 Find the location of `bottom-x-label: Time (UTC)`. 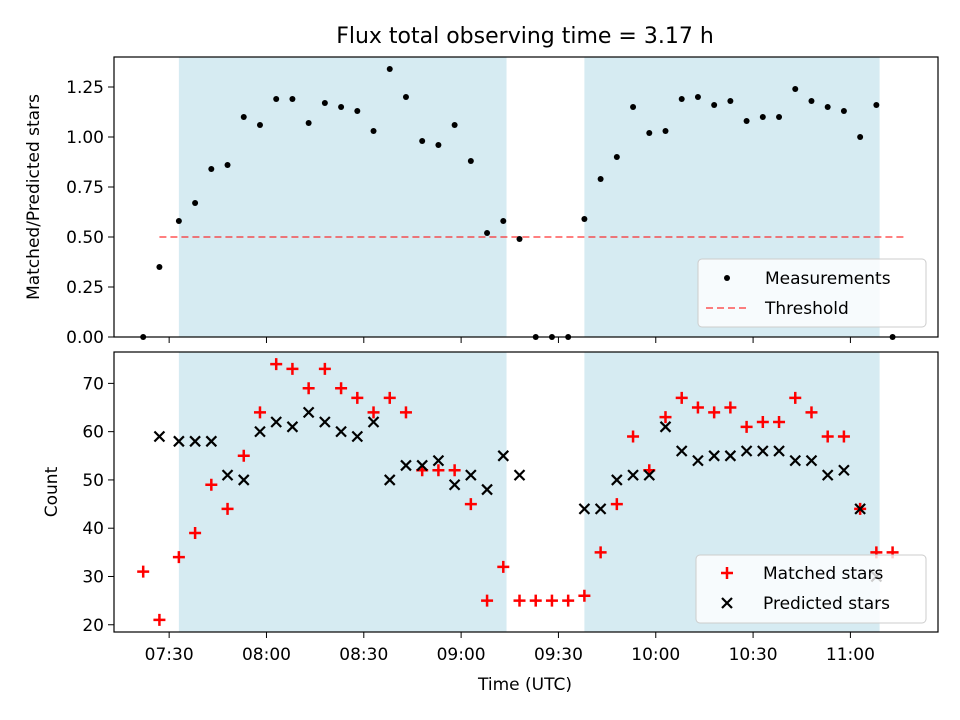

bottom-x-label: Time (UTC) is located at coordinates (524, 685).